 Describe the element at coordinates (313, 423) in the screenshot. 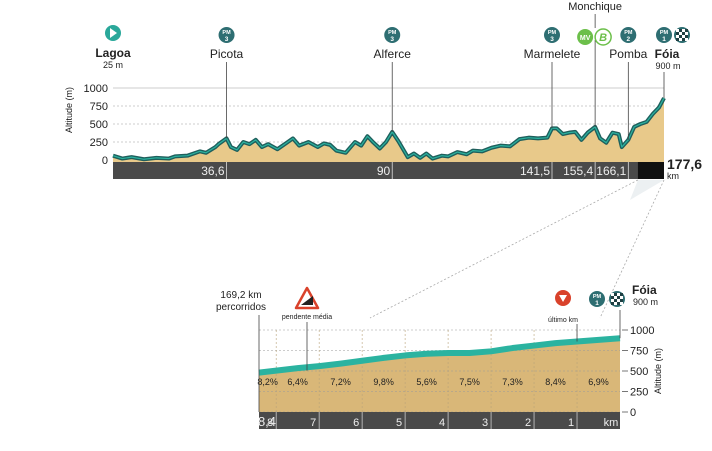

I see `detail-x-tick-label: 7` at that location.